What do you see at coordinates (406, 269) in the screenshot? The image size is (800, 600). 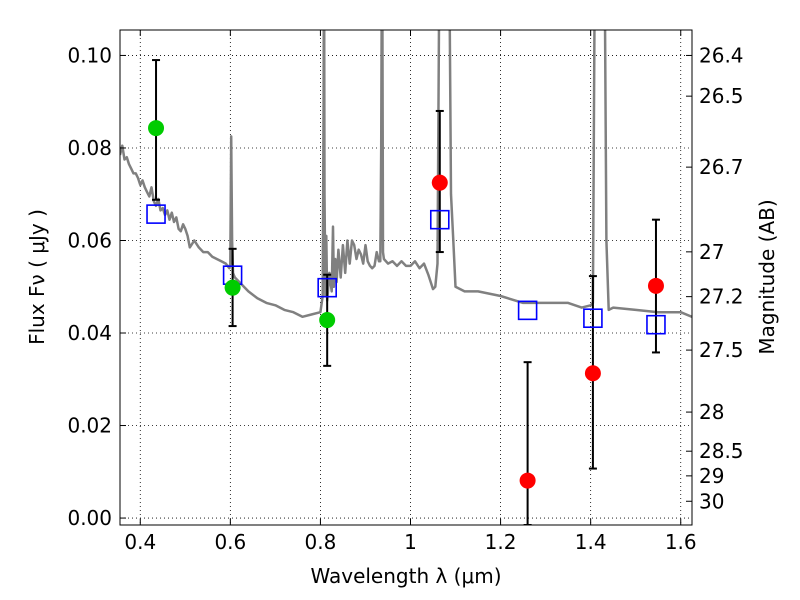 I see `predicted-flux-layer` at bounding box center [406, 269].